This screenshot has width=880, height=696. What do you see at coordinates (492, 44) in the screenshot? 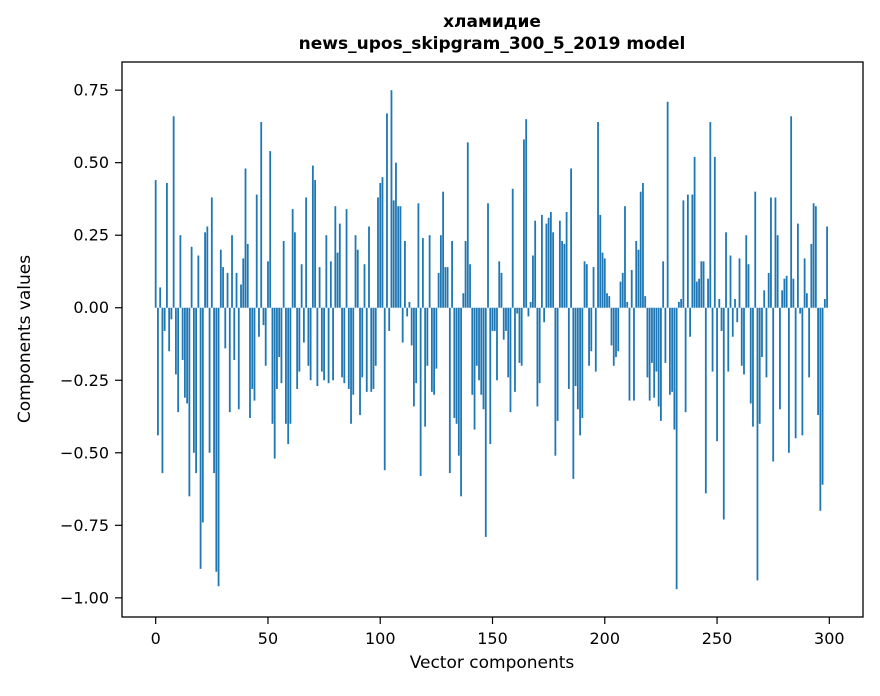
I see `chart-title-model: news_upos_skipgram_300_5_2019 model` at bounding box center [492, 44].